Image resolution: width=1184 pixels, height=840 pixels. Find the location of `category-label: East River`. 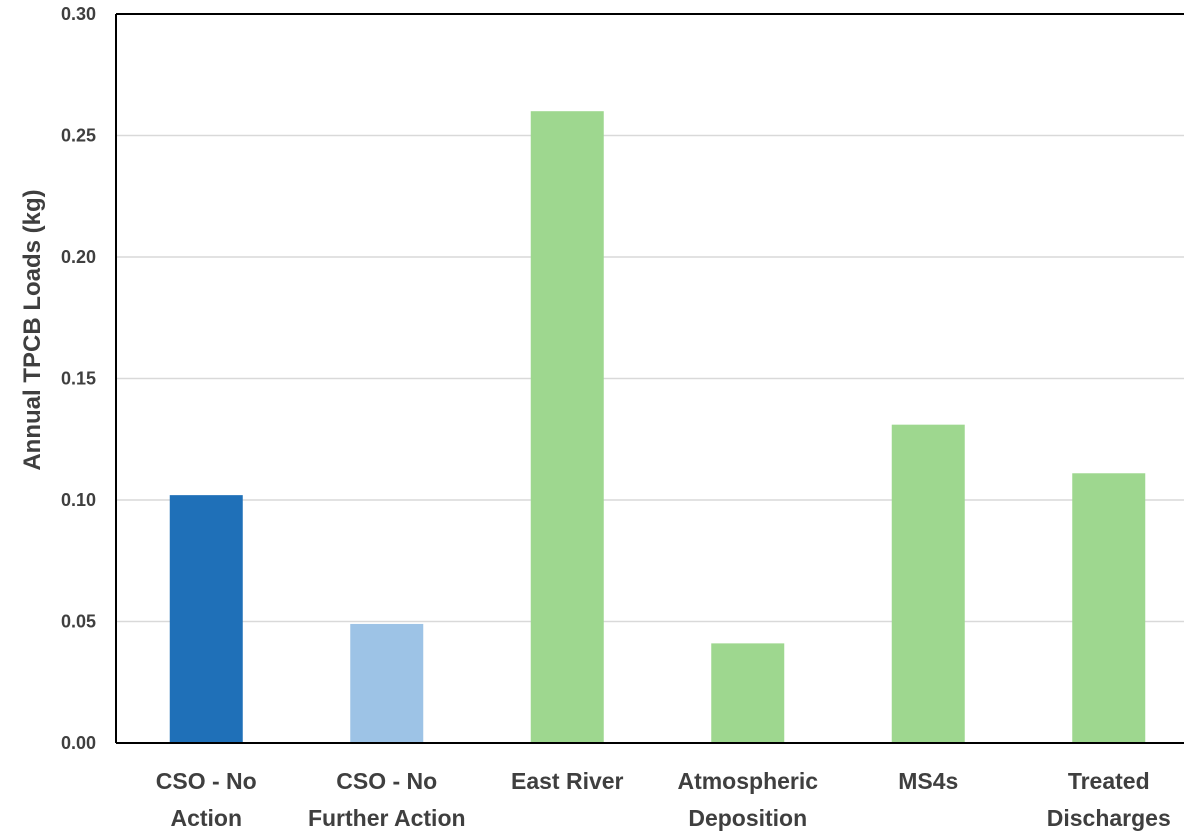

category-label: East River is located at coordinates (567, 781).